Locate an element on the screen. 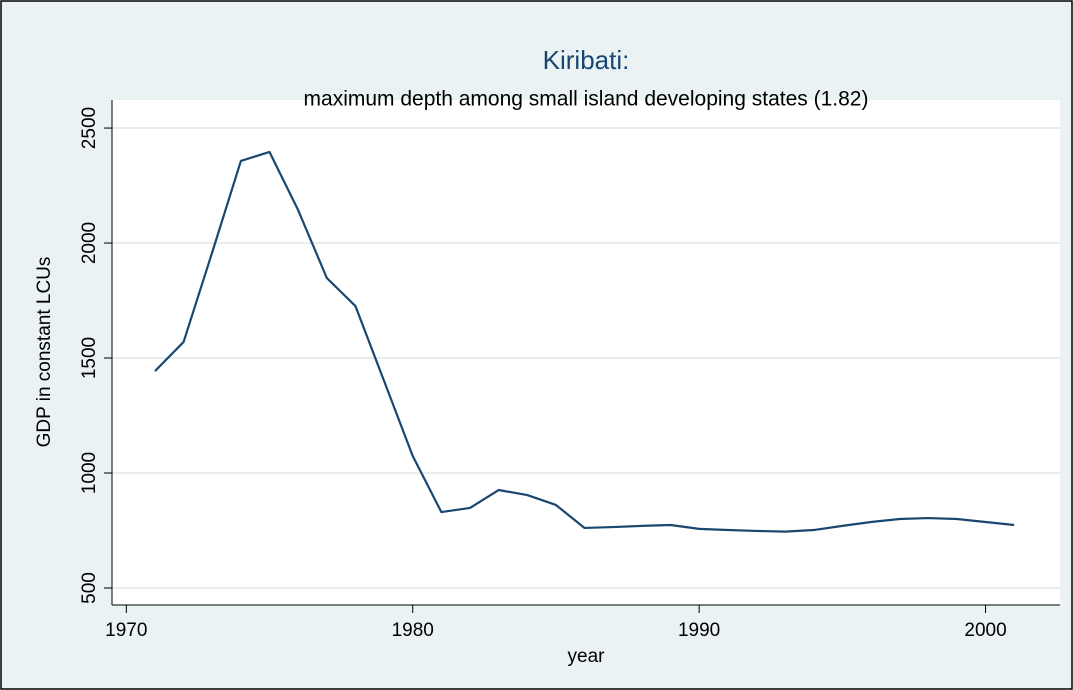 Image resolution: width=1073 pixels, height=690 pixels. x-tick-label: 1990 is located at coordinates (699, 630).